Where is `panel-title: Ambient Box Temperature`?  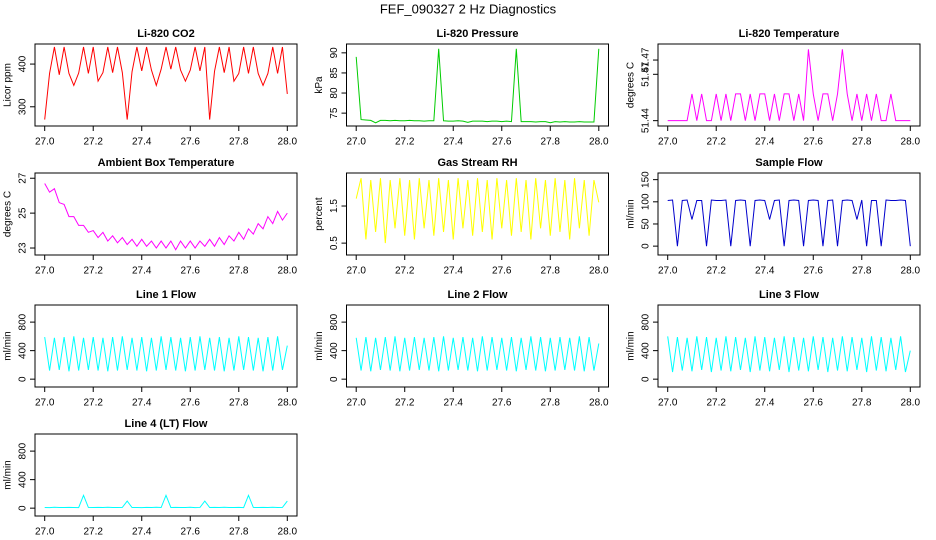 panel-title: Ambient Box Temperature is located at coordinates (166, 163).